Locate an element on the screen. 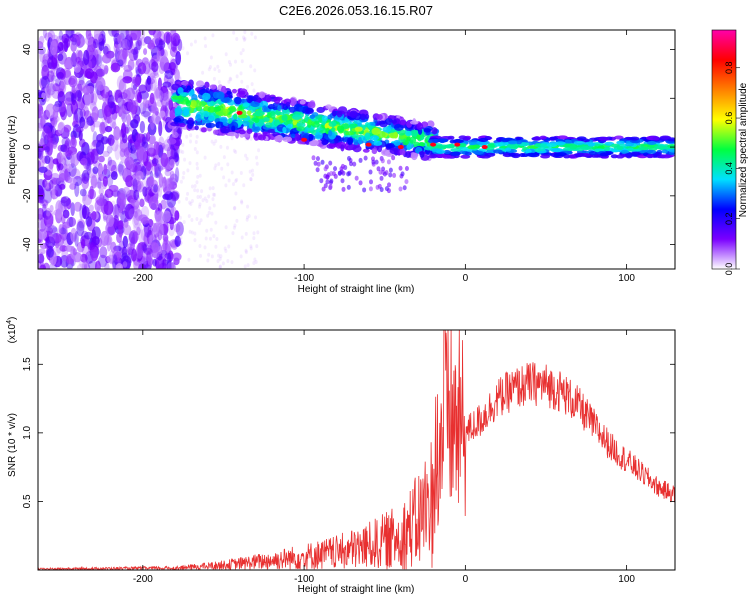 The width and height of the screenshot is (750, 600). colorbar-tick-label: 0.2 is located at coordinates (729, 218).